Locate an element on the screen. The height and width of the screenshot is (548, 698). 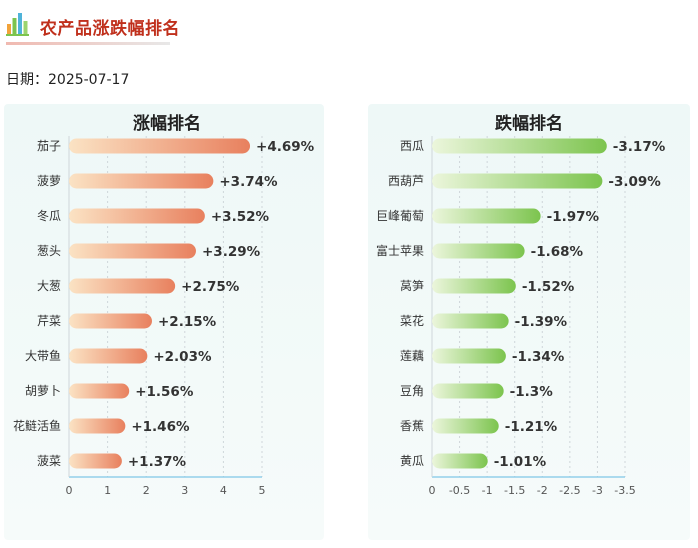
x-tick-label: 4 is located at coordinates (223, 490).